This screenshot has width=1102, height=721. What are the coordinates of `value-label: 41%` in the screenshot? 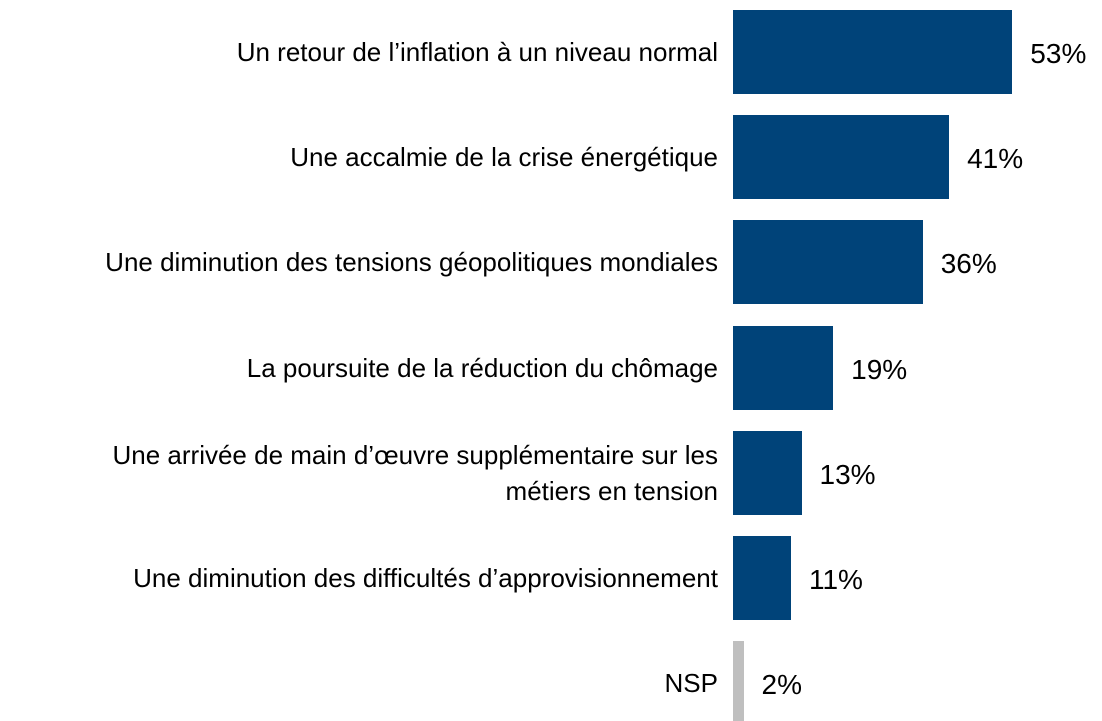 It's located at (995, 159).